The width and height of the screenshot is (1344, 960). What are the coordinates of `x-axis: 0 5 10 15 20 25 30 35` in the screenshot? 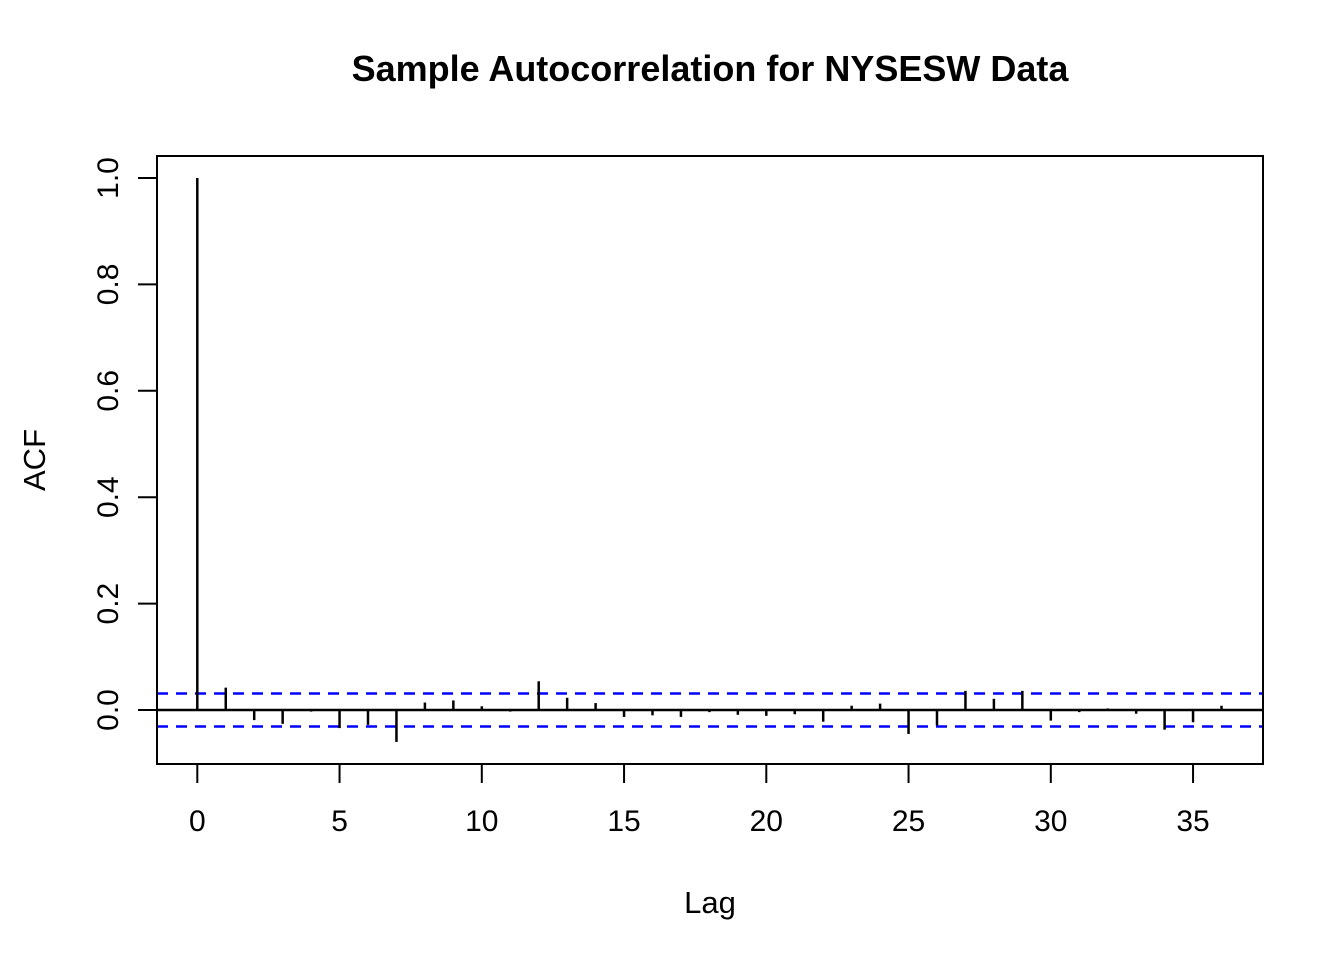 It's located at (699, 801).